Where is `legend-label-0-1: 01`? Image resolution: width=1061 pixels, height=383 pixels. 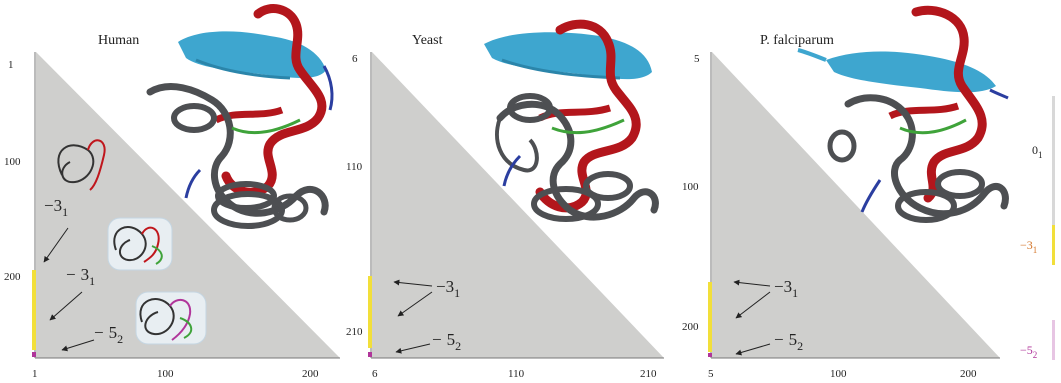 legend-label-0-1: 01 is located at coordinates (1037, 151).